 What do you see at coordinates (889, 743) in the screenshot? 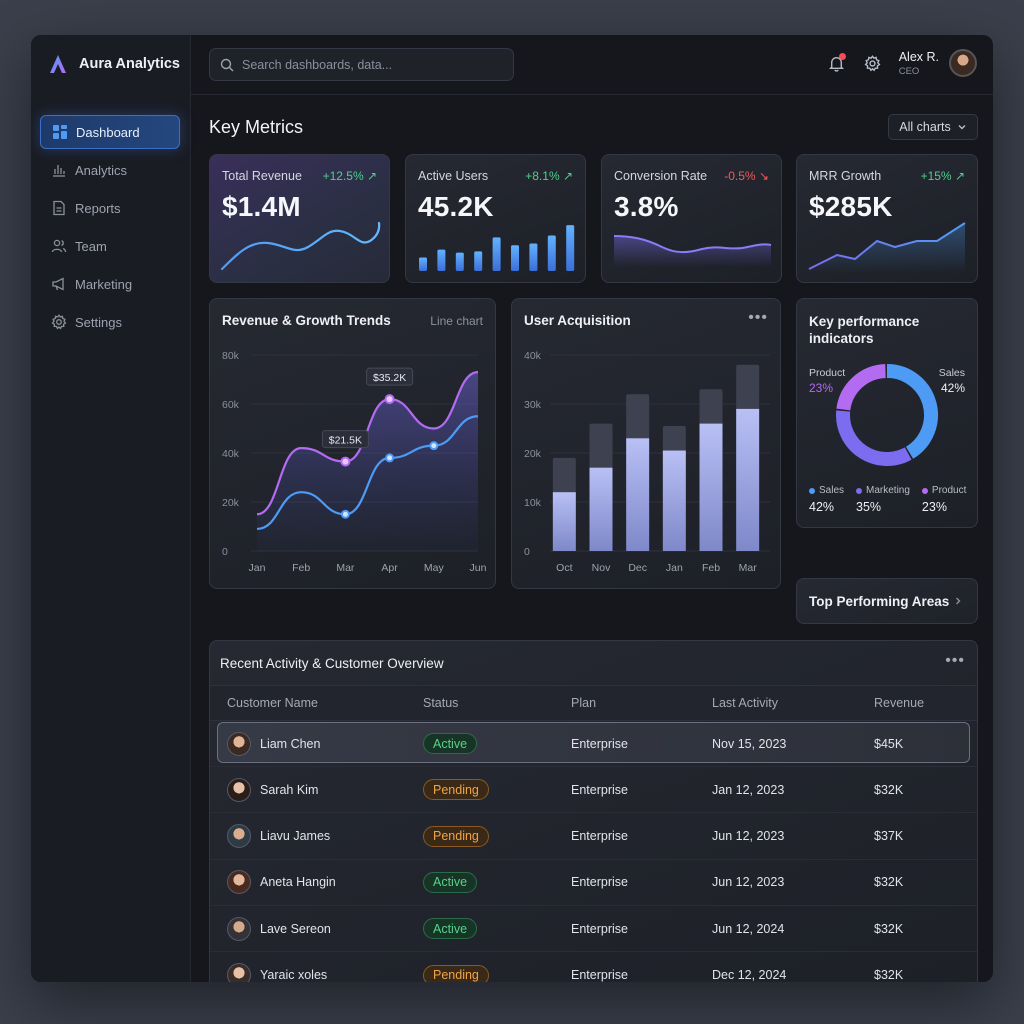
I see `revenue-cell: $45K` at bounding box center [889, 743].